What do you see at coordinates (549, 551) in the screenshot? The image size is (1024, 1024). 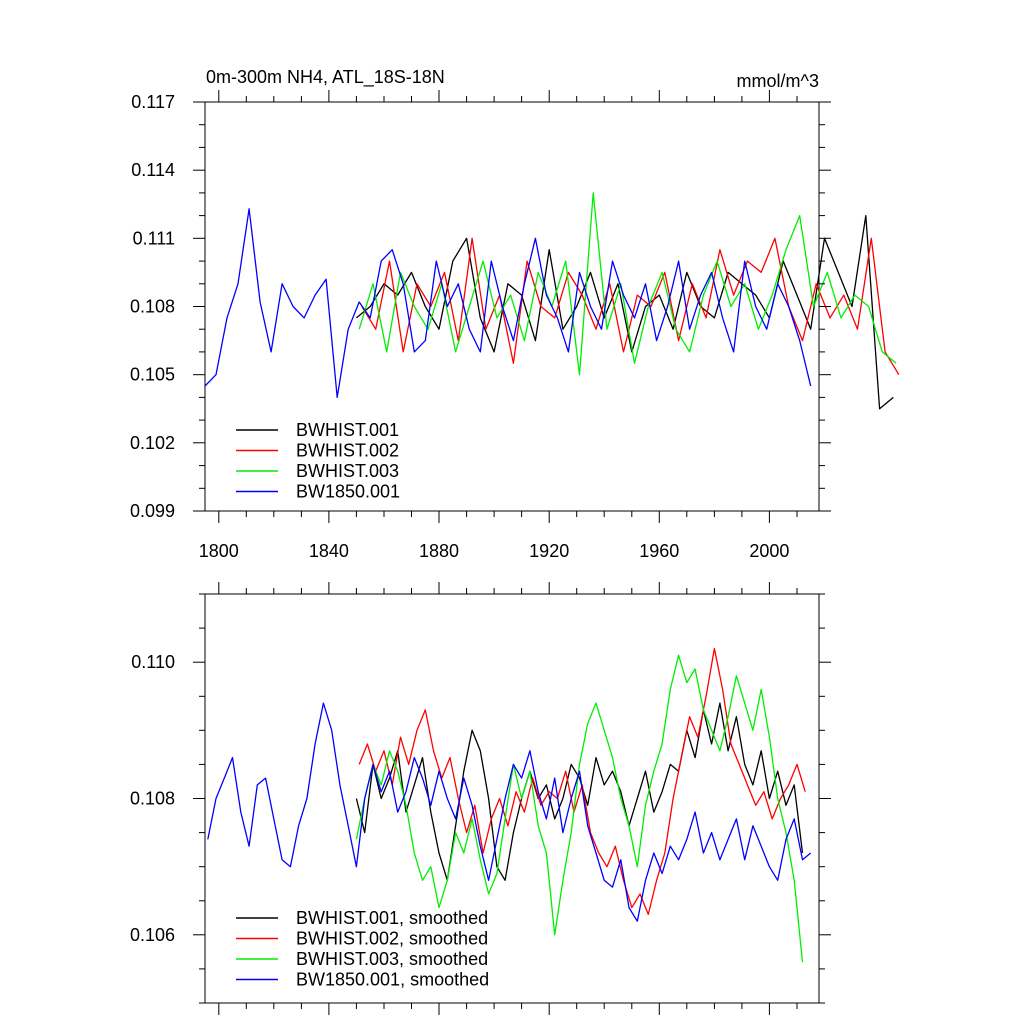 I see `x-tick-label: 1920` at bounding box center [549, 551].